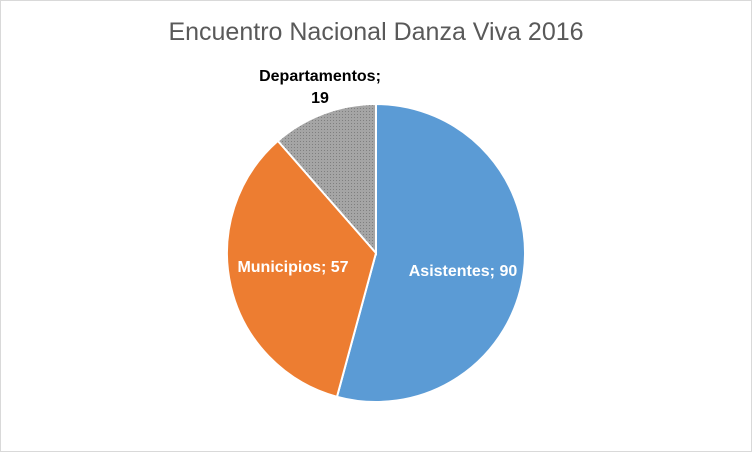 The height and width of the screenshot is (452, 752). I want to click on data-label: Departamentos; 19, so click(320, 87).